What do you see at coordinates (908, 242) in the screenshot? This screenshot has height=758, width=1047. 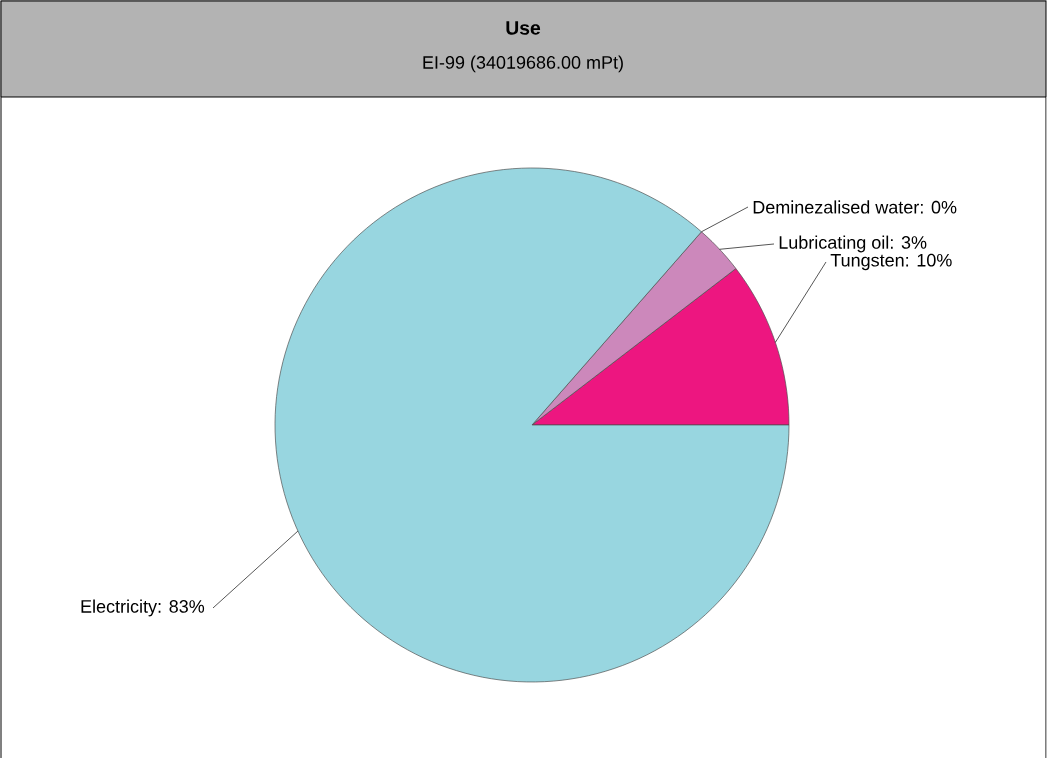 I see `data-label: : 3%` at bounding box center [908, 242].